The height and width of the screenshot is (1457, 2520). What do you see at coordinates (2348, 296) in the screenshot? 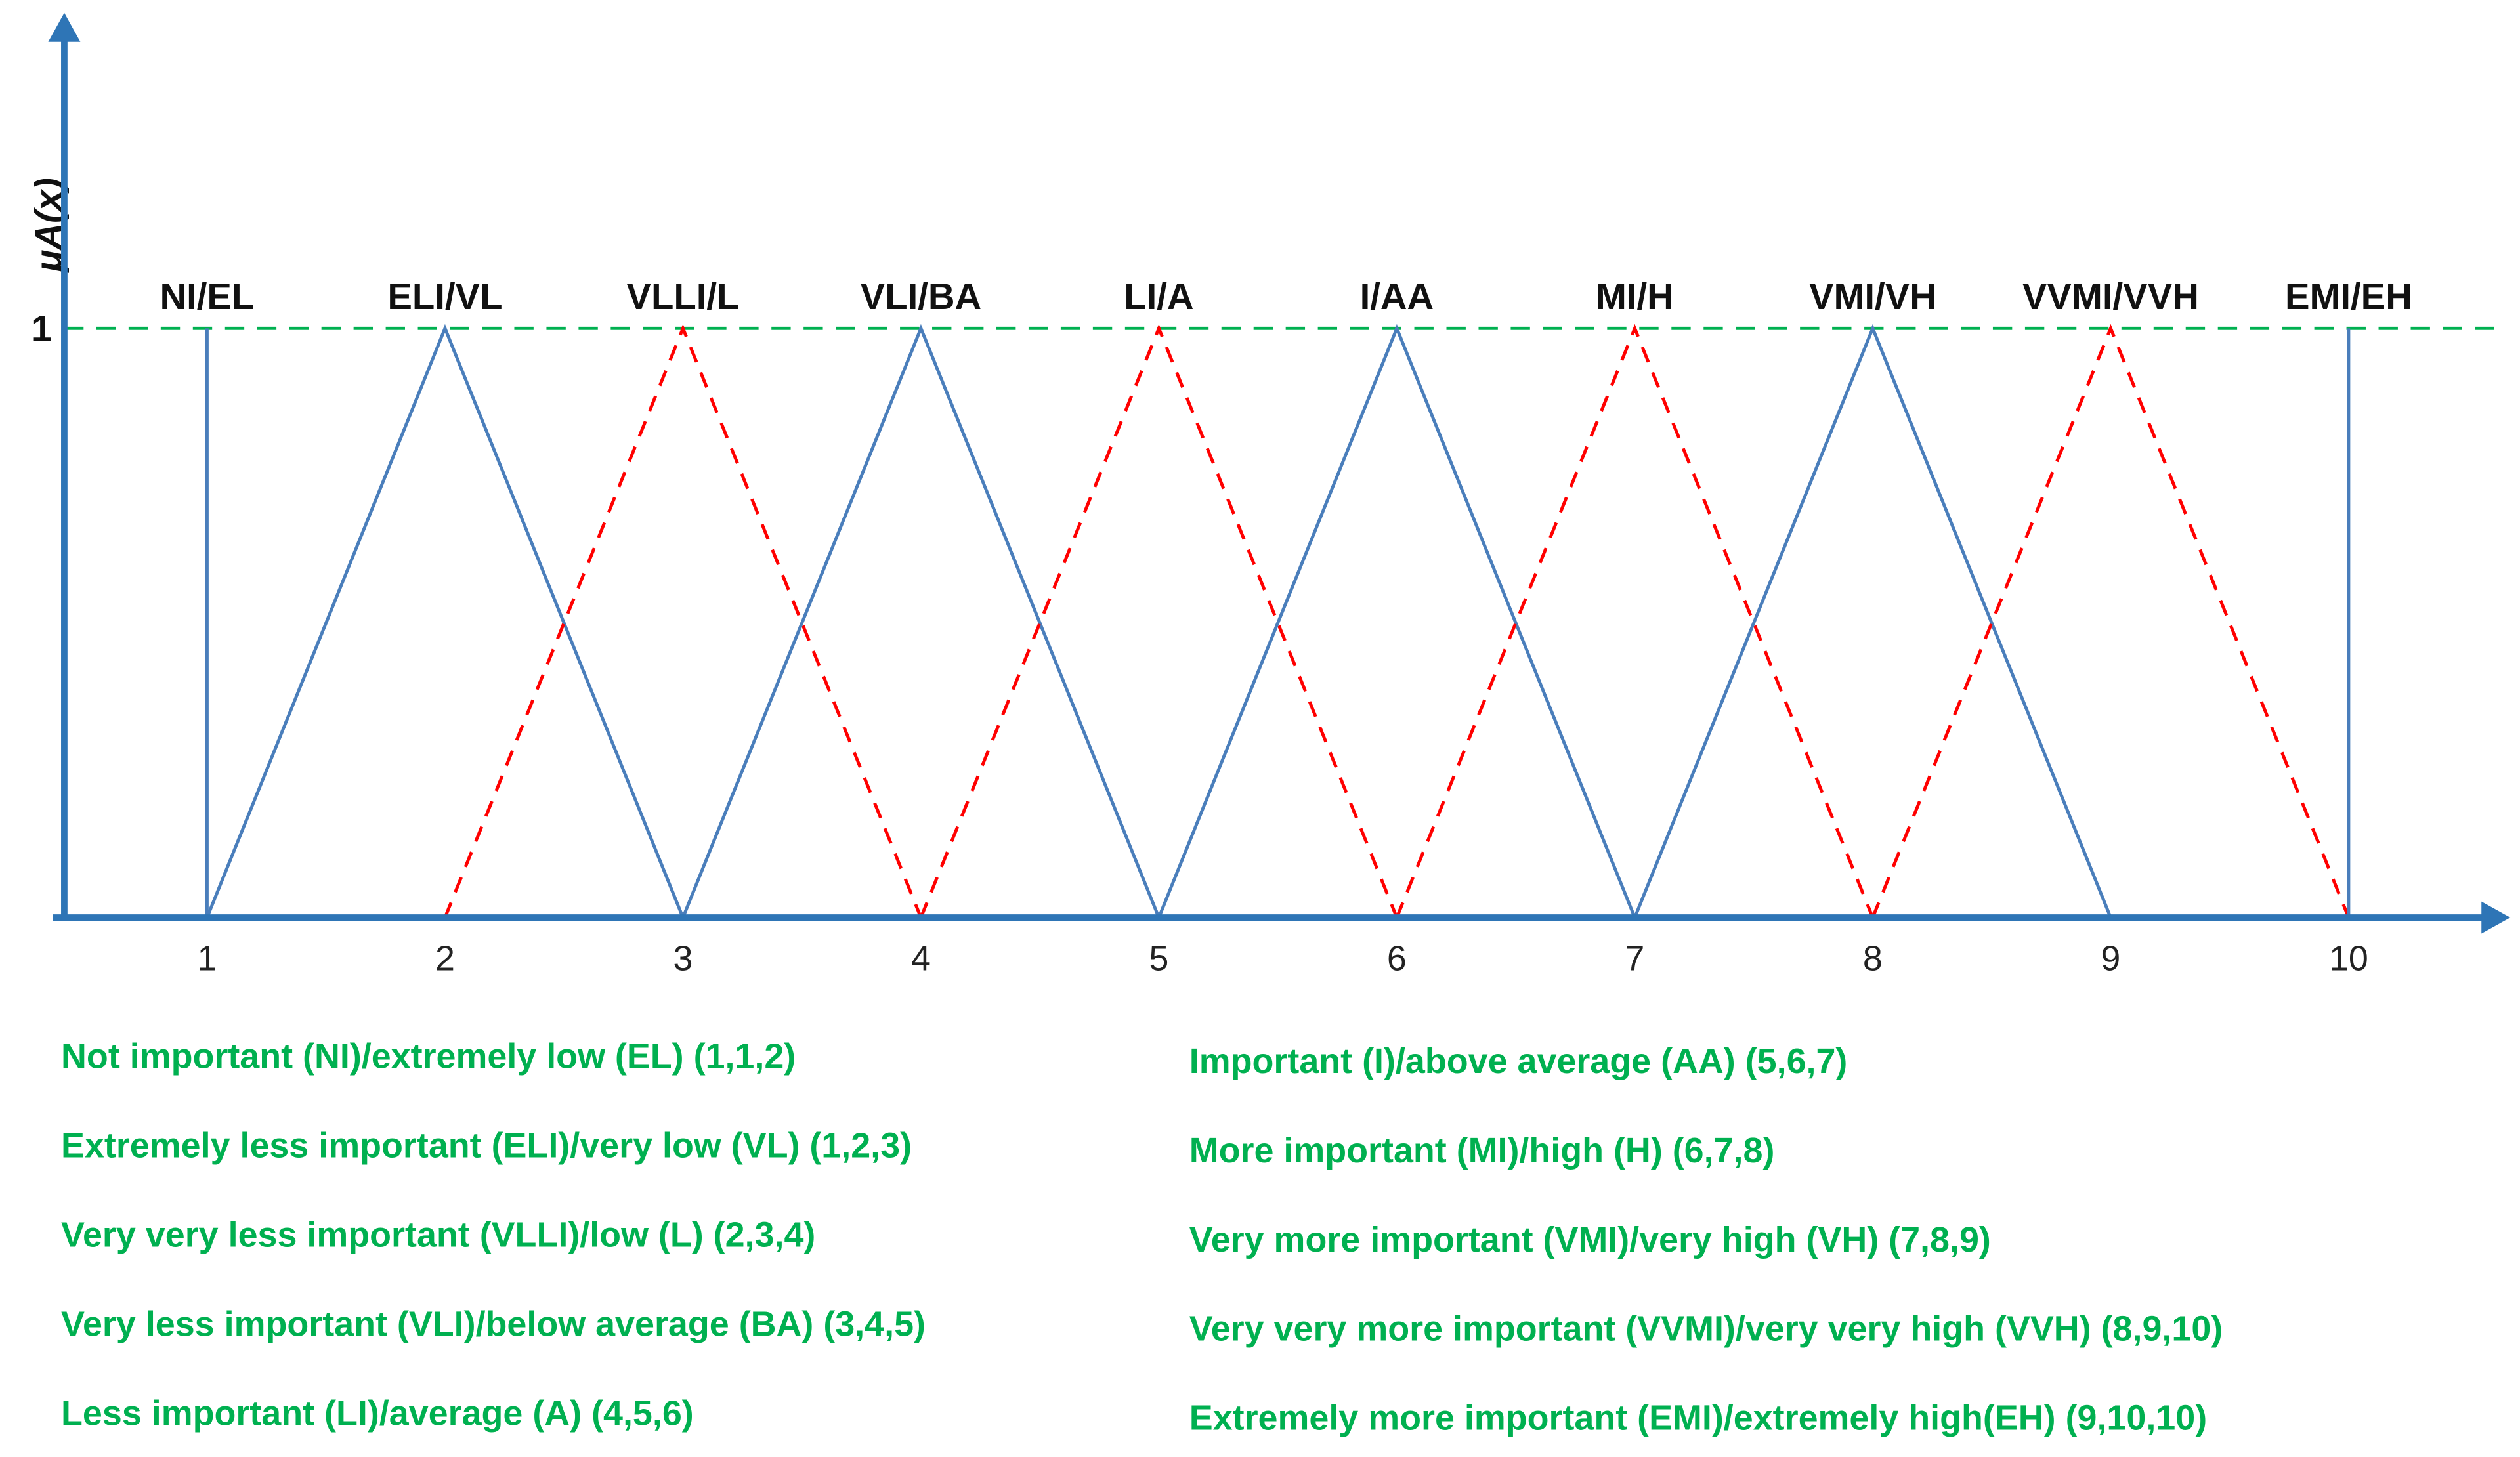
I see `series-label: EMI/EH` at bounding box center [2348, 296].